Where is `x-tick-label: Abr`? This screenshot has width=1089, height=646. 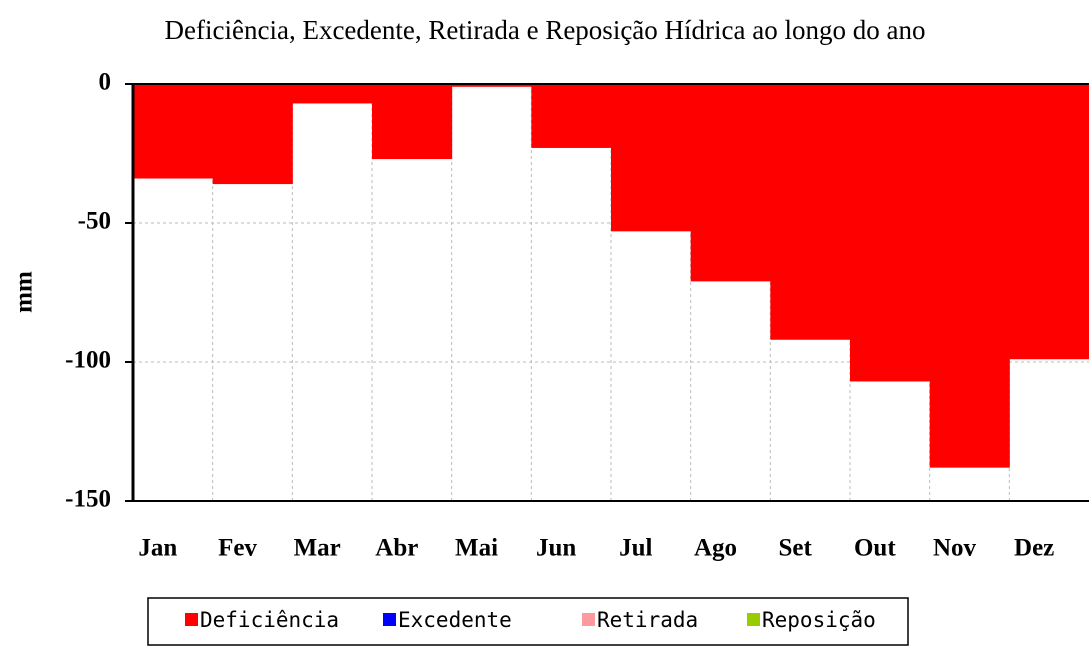
x-tick-label: Abr is located at coordinates (396, 548).